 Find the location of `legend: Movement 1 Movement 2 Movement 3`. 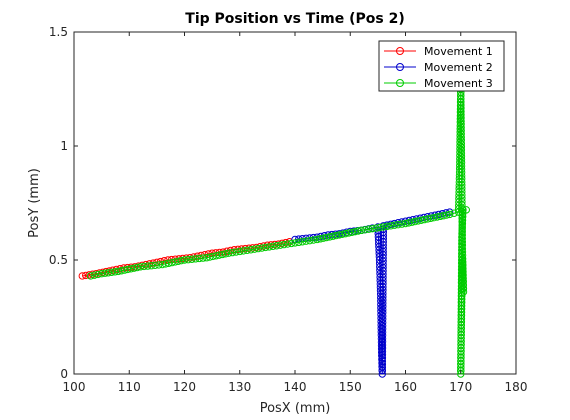

legend: Movement 1 Movement 2 Movement 3 is located at coordinates (441, 66).